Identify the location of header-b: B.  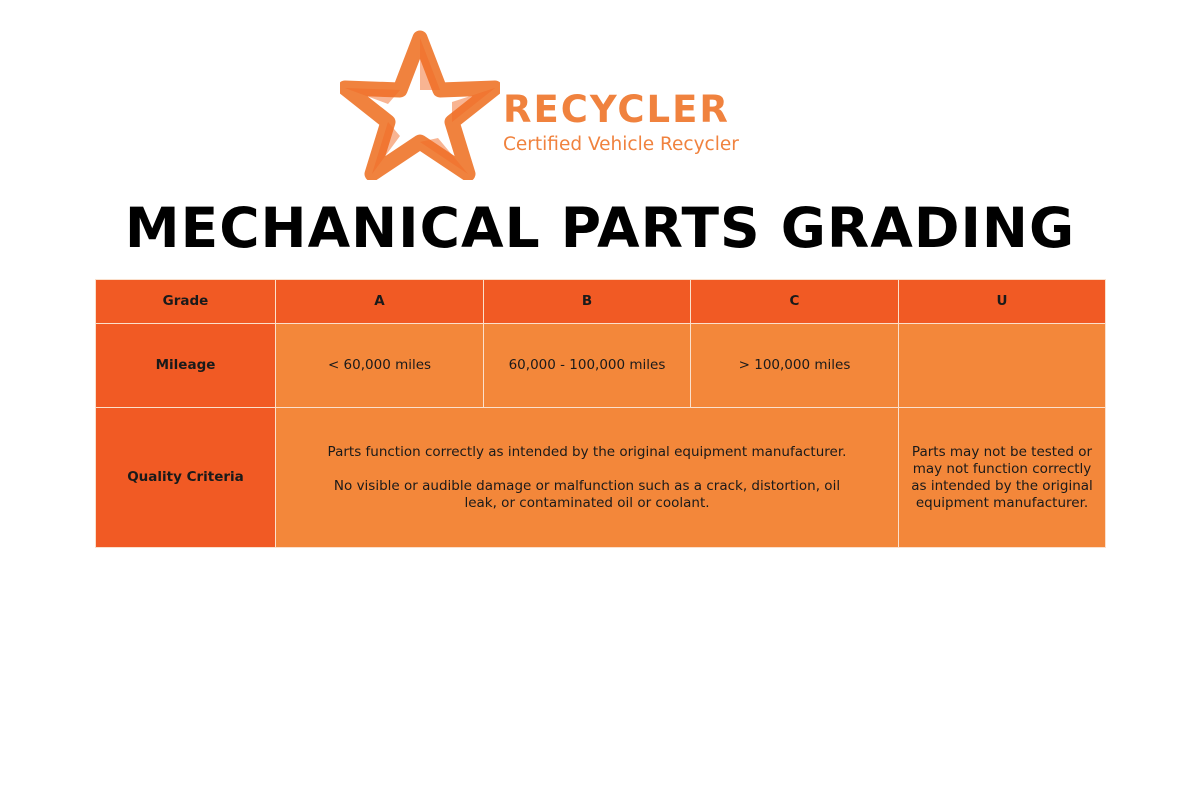
(587, 301).